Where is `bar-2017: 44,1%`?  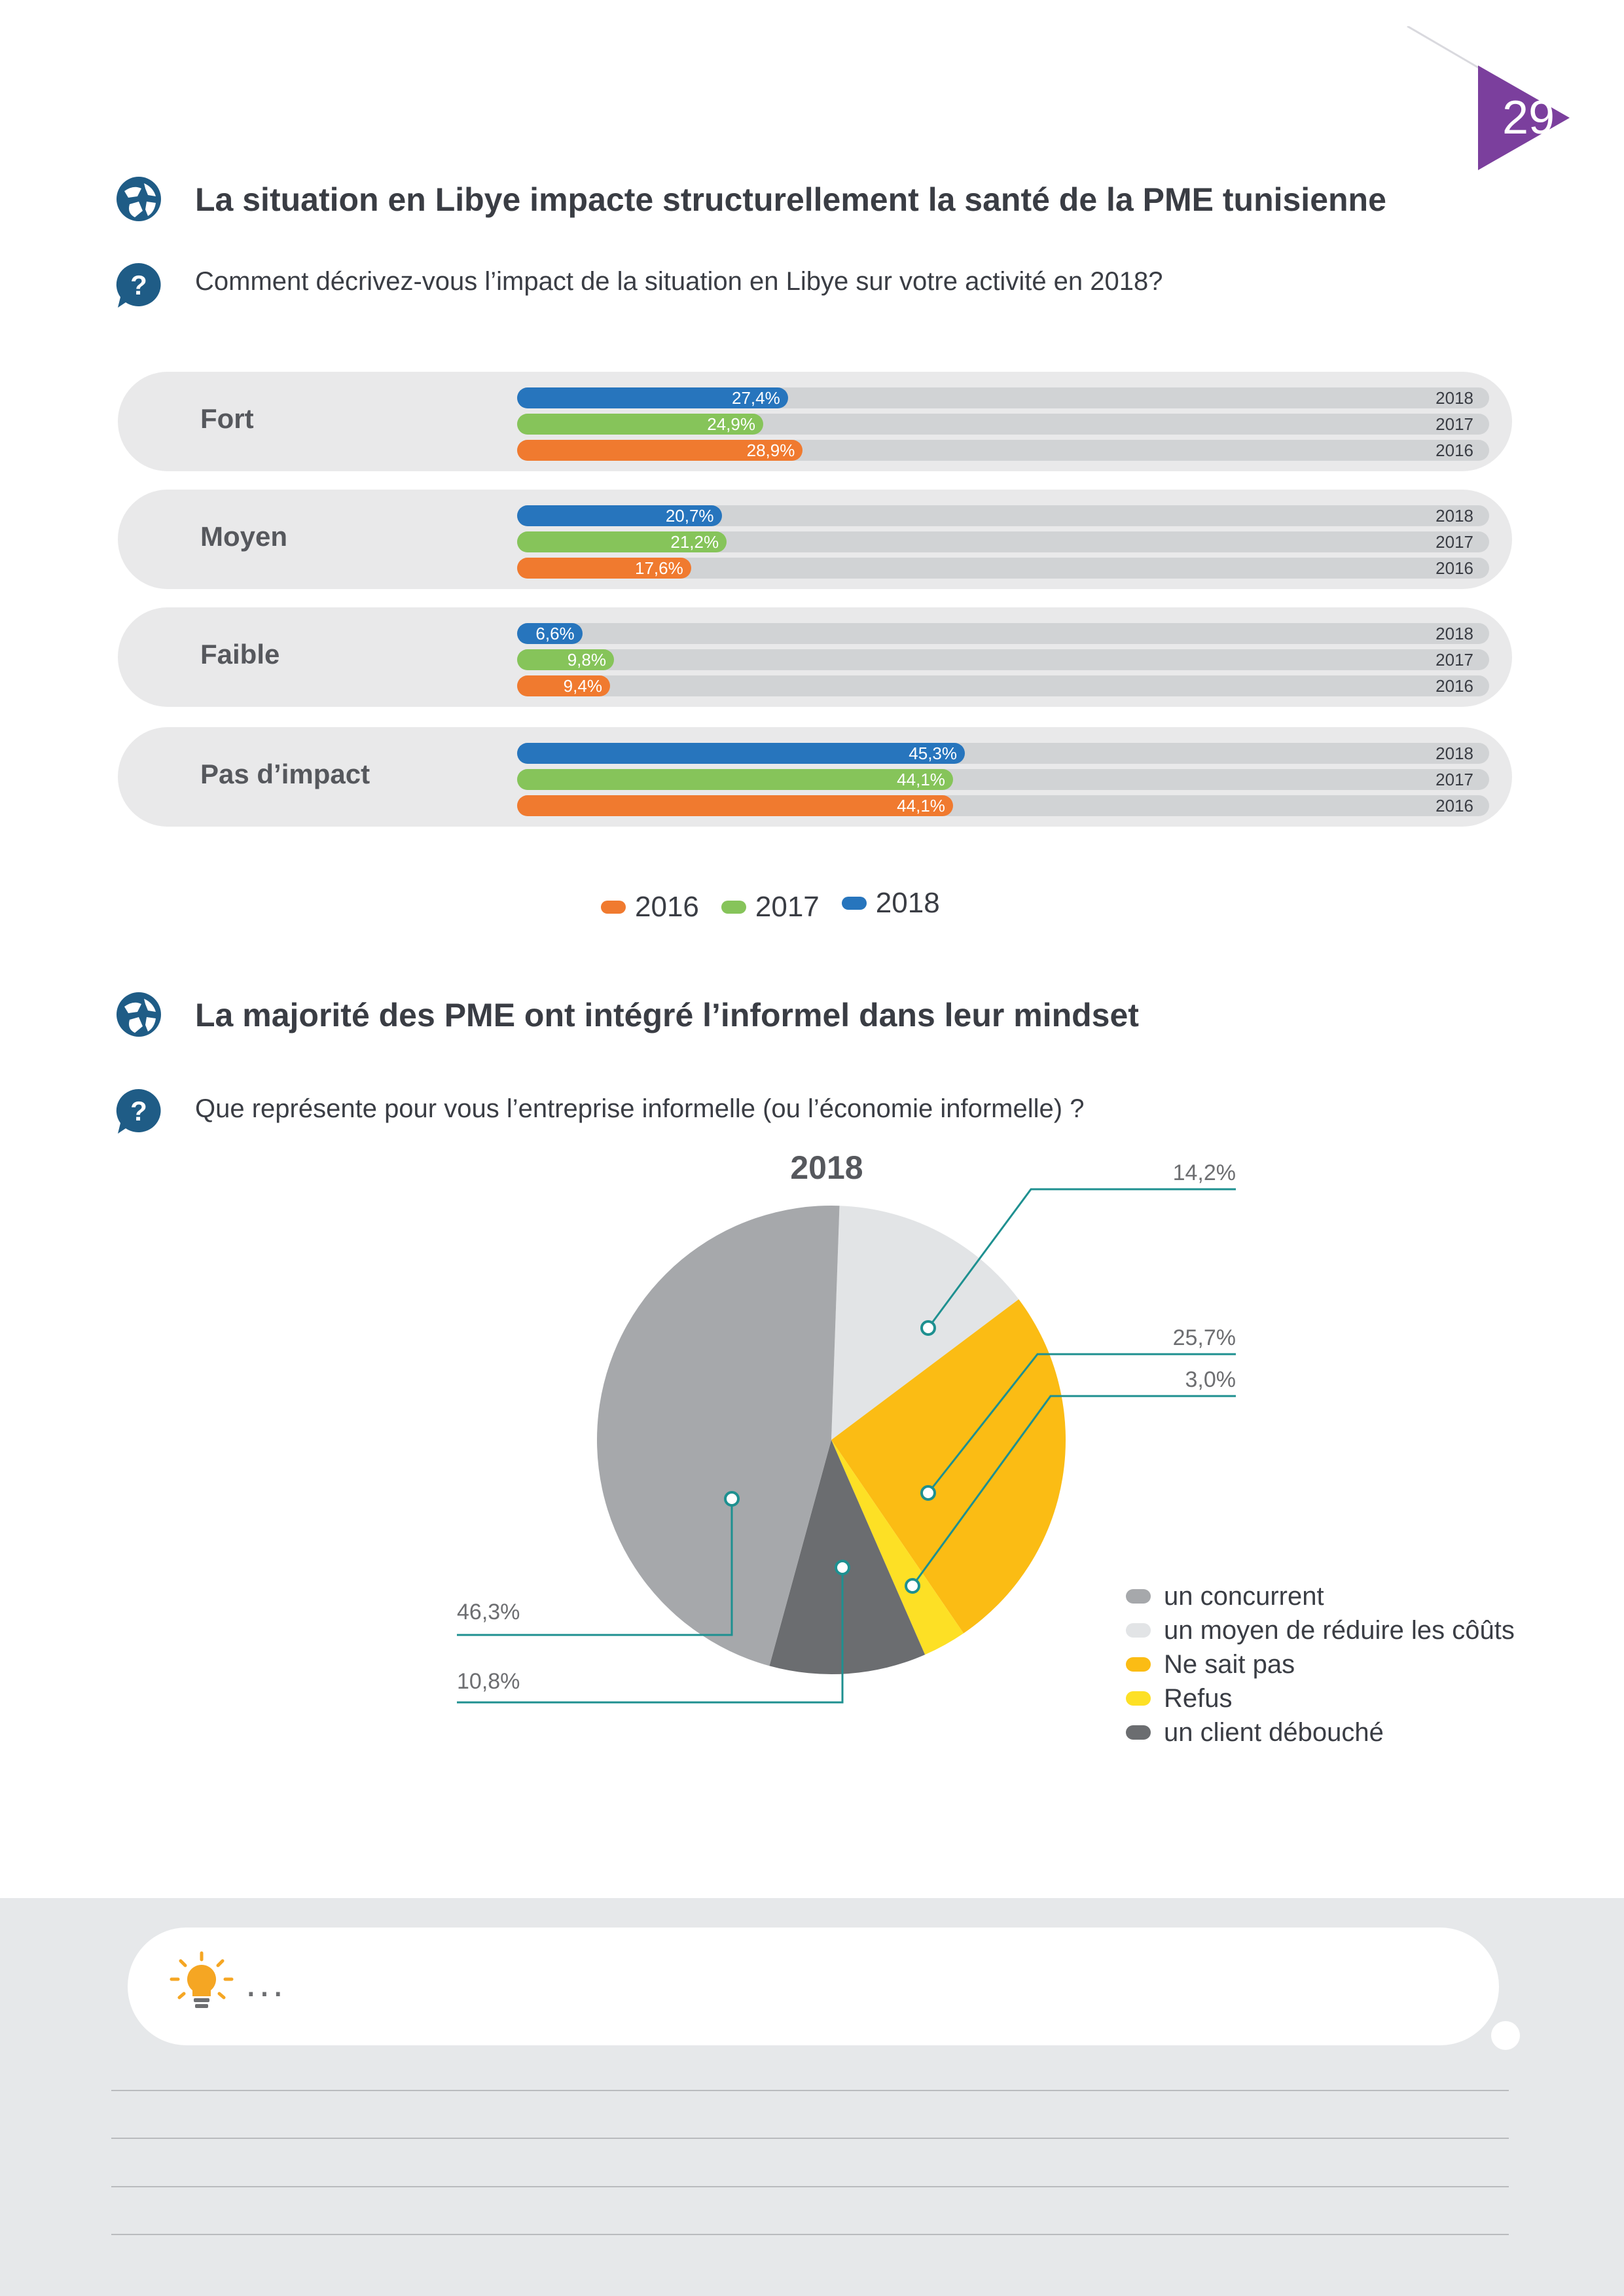 bar-2017: 44,1% is located at coordinates (735, 779).